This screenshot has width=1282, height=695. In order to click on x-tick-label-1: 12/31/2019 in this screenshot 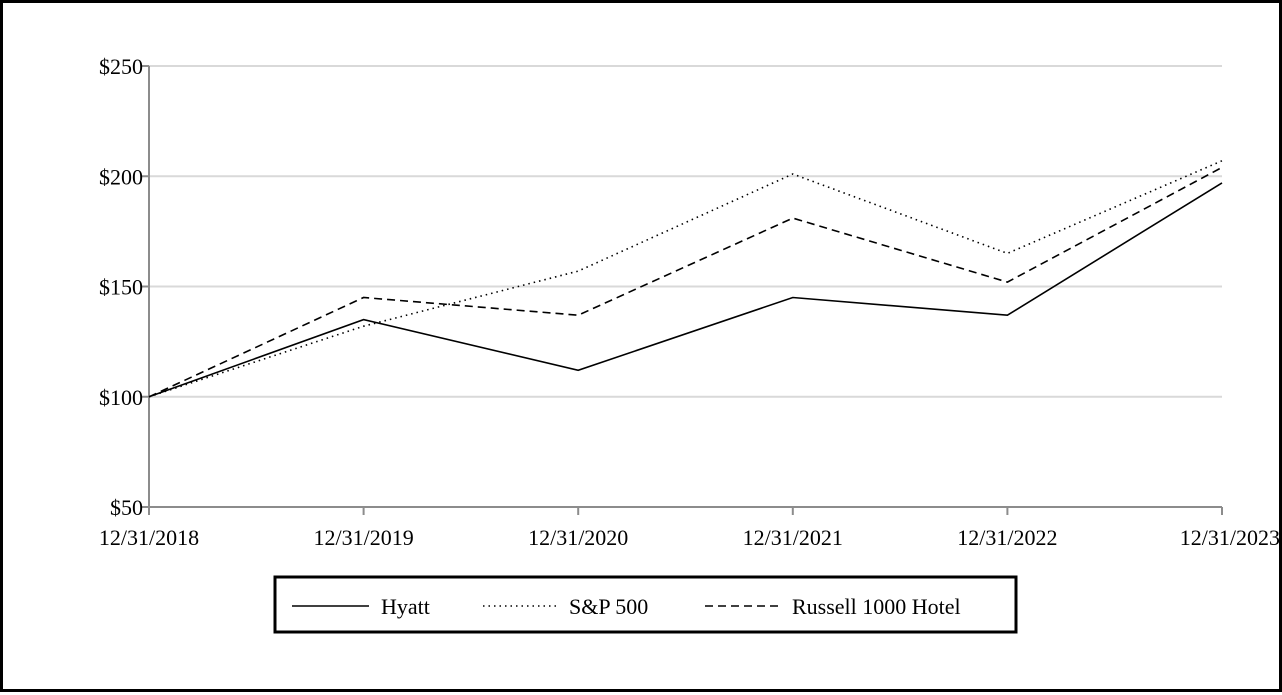, I will do `click(363, 537)`.